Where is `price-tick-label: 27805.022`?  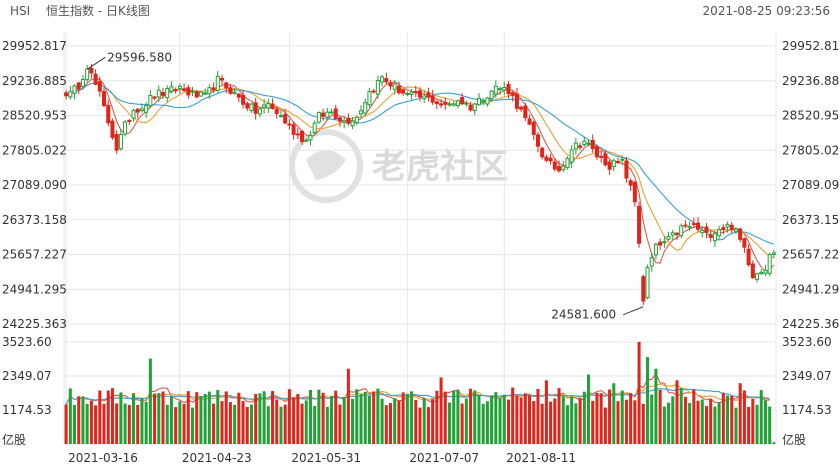 price-tick-label: 27805.022 is located at coordinates (34, 150).